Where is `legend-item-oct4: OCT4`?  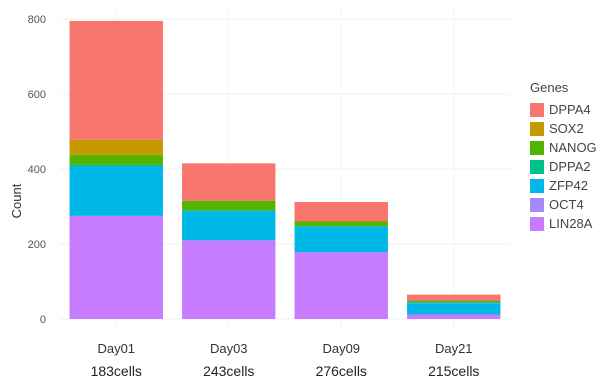
legend-item-oct4: OCT4 is located at coordinates (563, 204).